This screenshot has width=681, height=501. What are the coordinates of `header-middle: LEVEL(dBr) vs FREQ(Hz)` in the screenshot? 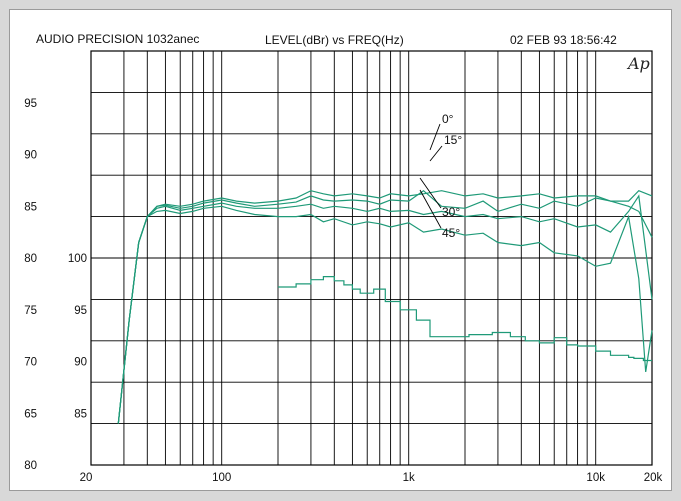 It's located at (334, 40).